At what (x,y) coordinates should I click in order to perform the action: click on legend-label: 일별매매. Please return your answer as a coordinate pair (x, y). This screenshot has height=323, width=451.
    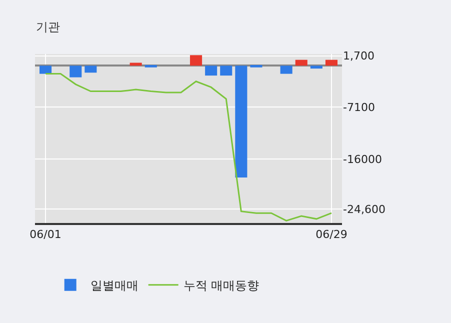
    Looking at the image, I should click on (114, 285).